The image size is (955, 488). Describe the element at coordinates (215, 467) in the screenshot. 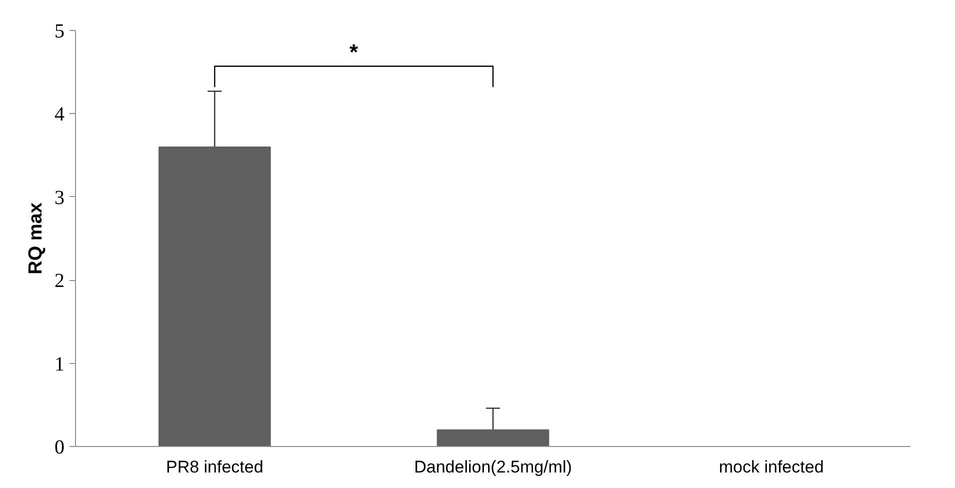

I see `x-tick-label: PR8 infected` at that location.